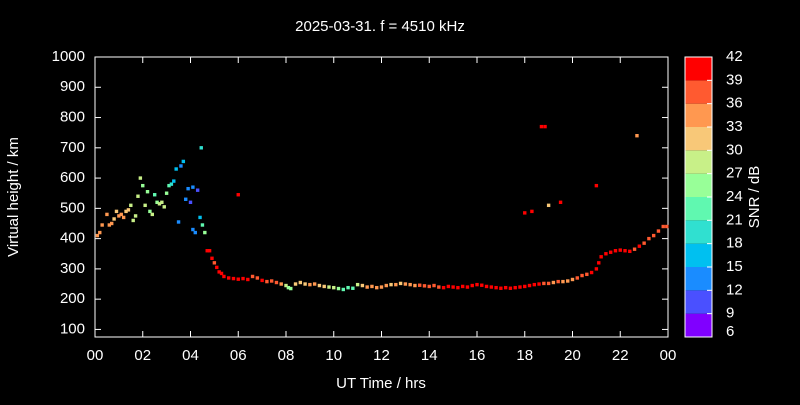 The image size is (800, 405). What do you see at coordinates (142, 355) in the screenshot?
I see `x-tick-label: 02` at bounding box center [142, 355].